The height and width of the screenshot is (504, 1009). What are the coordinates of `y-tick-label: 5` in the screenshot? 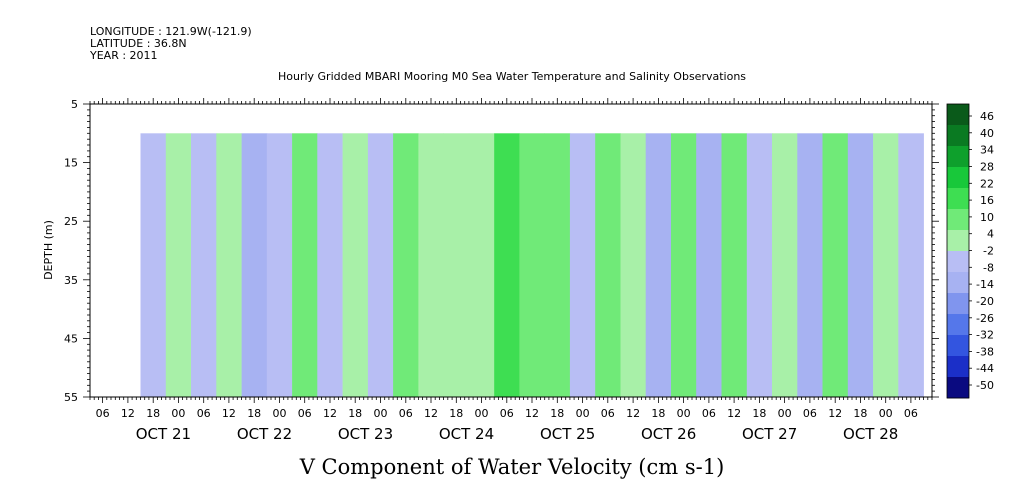 It's located at (74, 104).